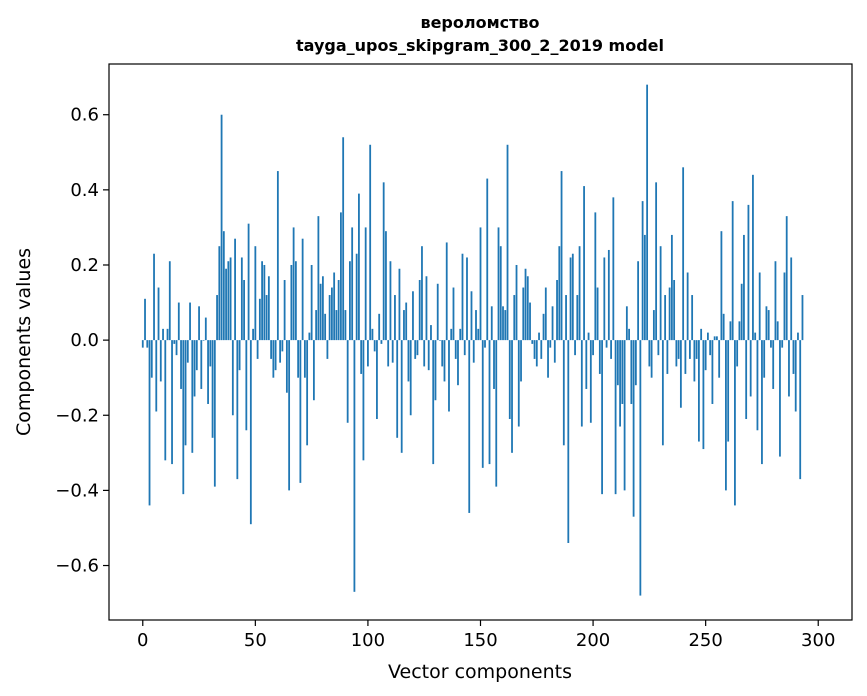 This screenshot has height=696, width=867. I want to click on x-axis-label: Vector components, so click(480, 672).